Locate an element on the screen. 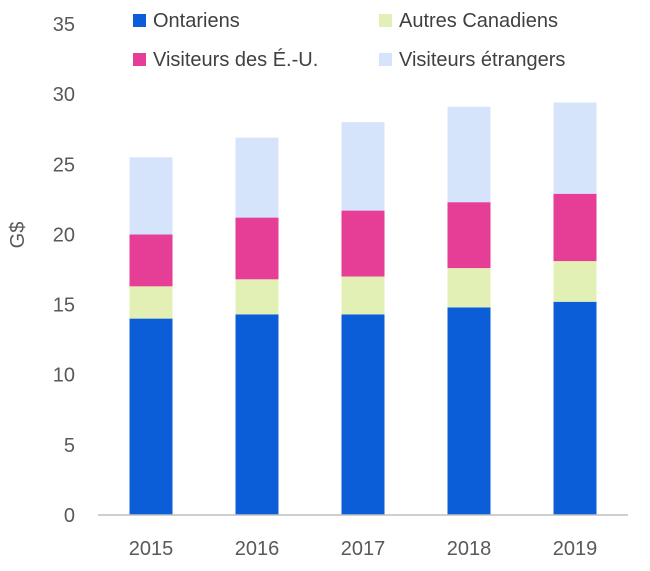 This screenshot has height=571, width=650. legend-label: Ontariens is located at coordinates (196, 21).